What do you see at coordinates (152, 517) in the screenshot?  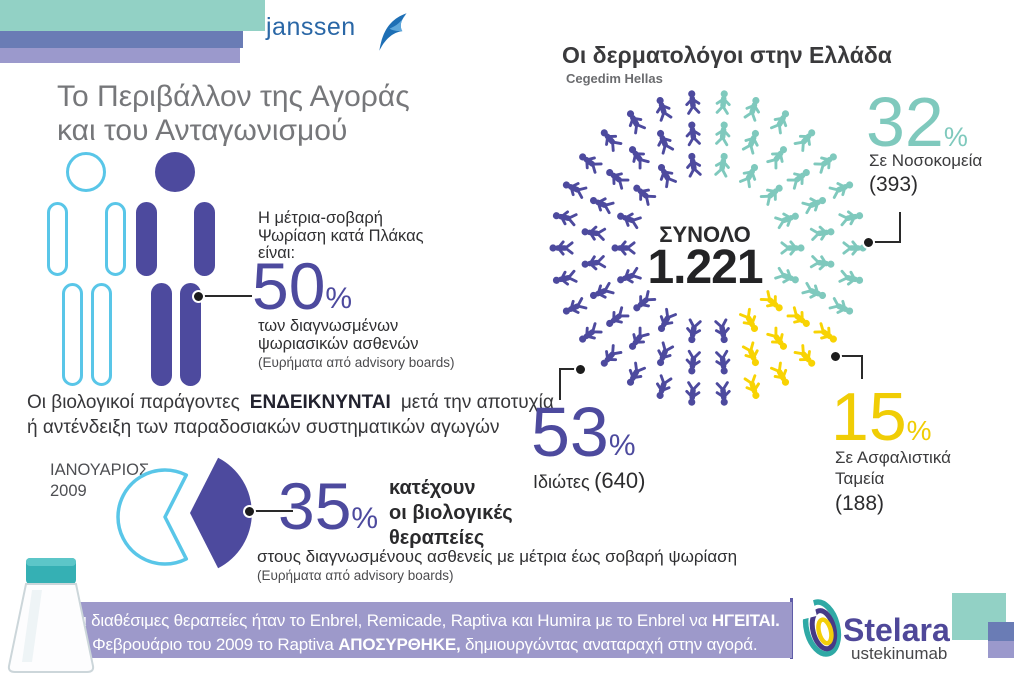 I see `pie-remainder-slice` at bounding box center [152, 517].